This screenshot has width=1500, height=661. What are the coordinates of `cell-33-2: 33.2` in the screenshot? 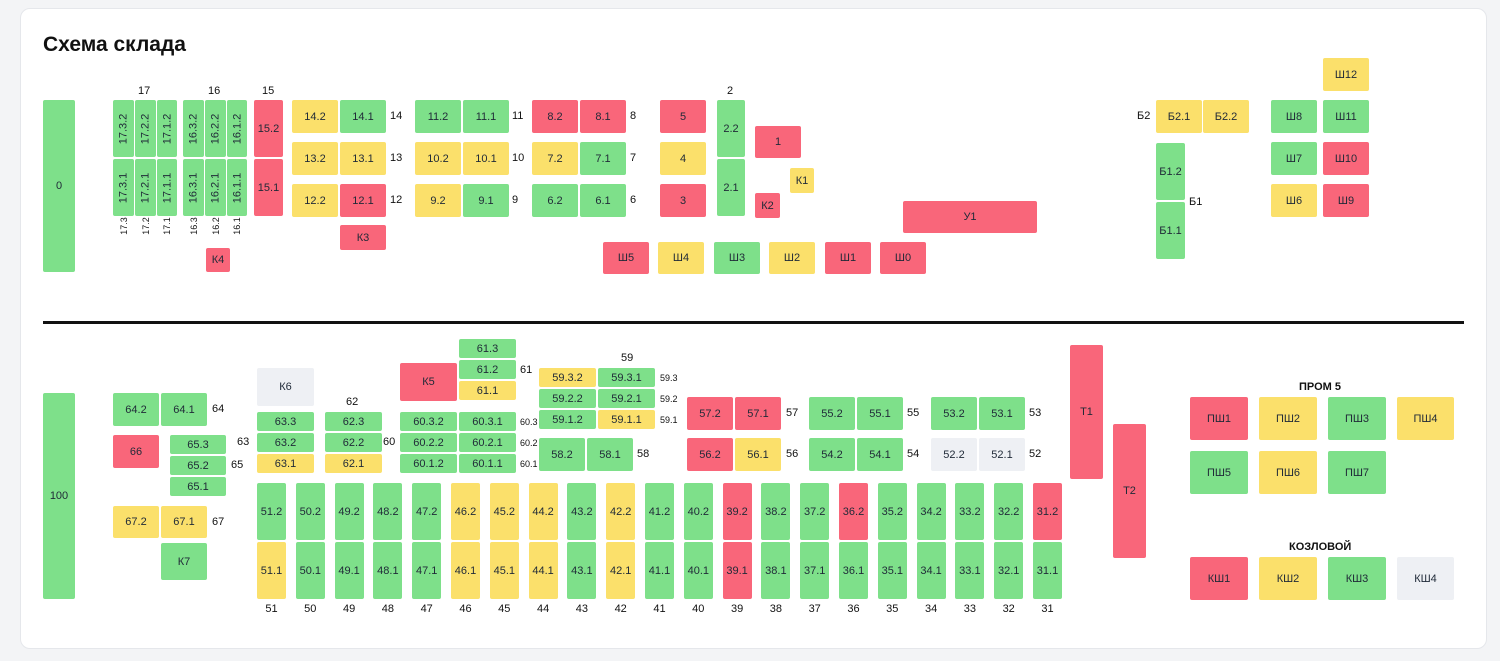 It's located at (970, 511).